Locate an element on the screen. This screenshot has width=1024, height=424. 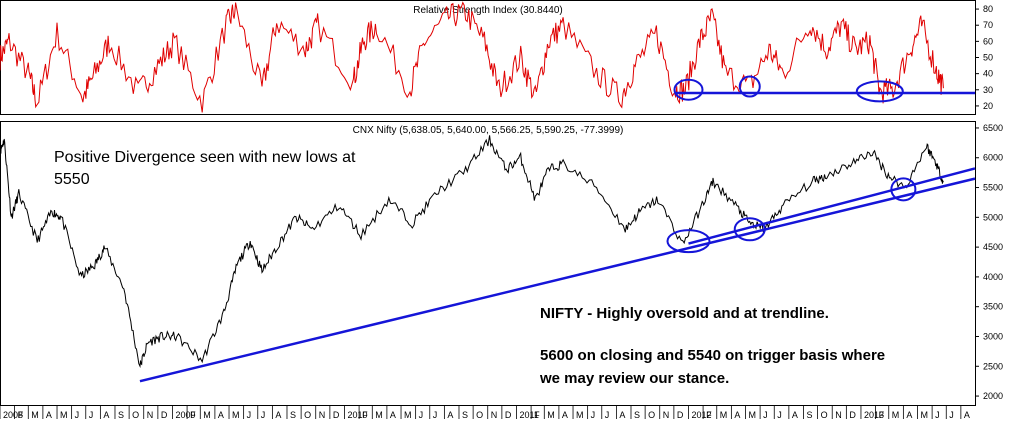
rsi-y-tick-label: 40 is located at coordinates (988, 74).